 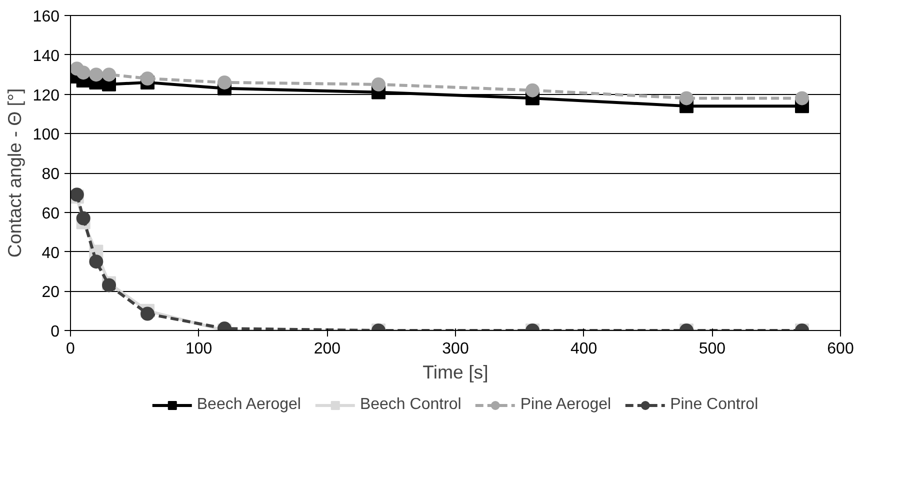 I want to click on x-tick-label: 300, so click(x=455, y=349).